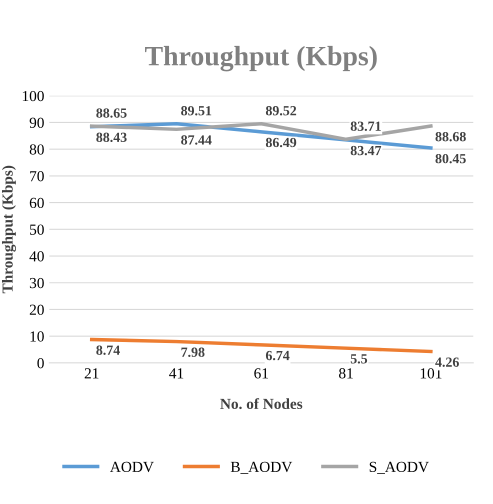 The height and width of the screenshot is (504, 493). What do you see at coordinates (36, 256) in the screenshot?
I see `y-tick-label: 40` at bounding box center [36, 256].